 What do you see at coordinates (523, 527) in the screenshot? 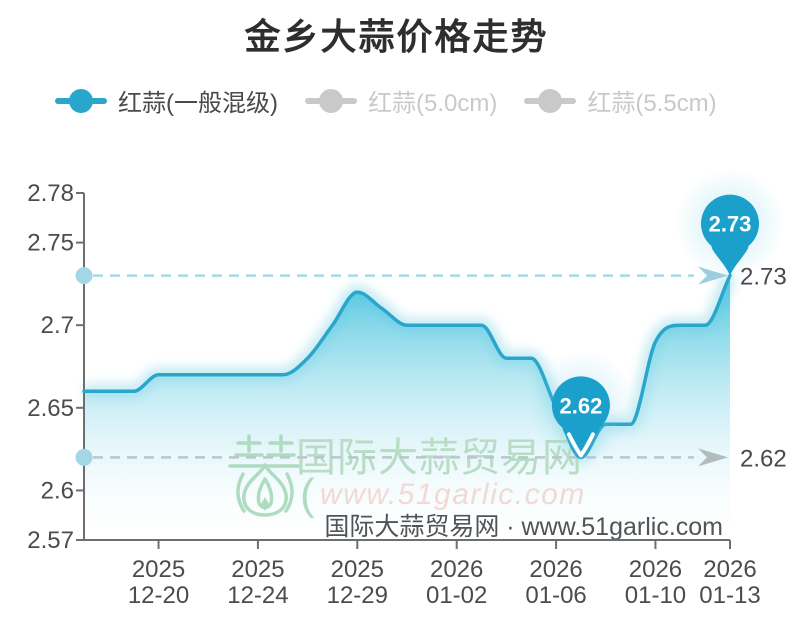
I see `watermark-footer-text: 国际大蒜贸易网 · www.51garlic.com` at bounding box center [523, 527].